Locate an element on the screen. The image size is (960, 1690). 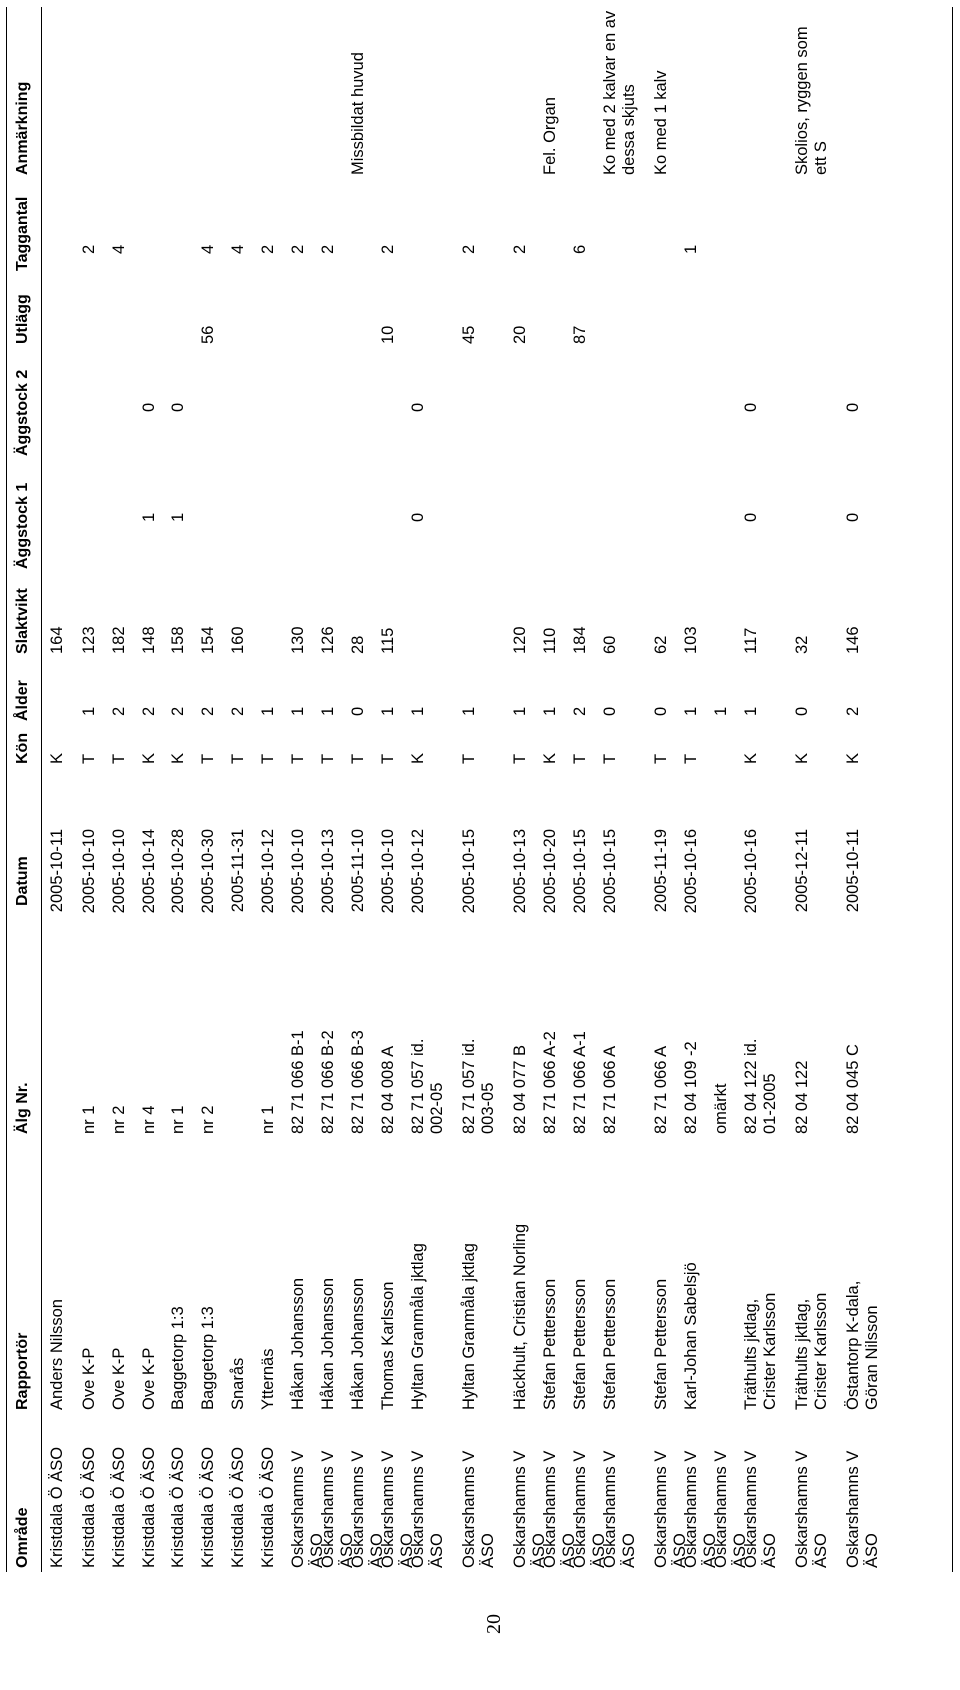
cell-slaktvikt: 126 is located at coordinates (328, 640).